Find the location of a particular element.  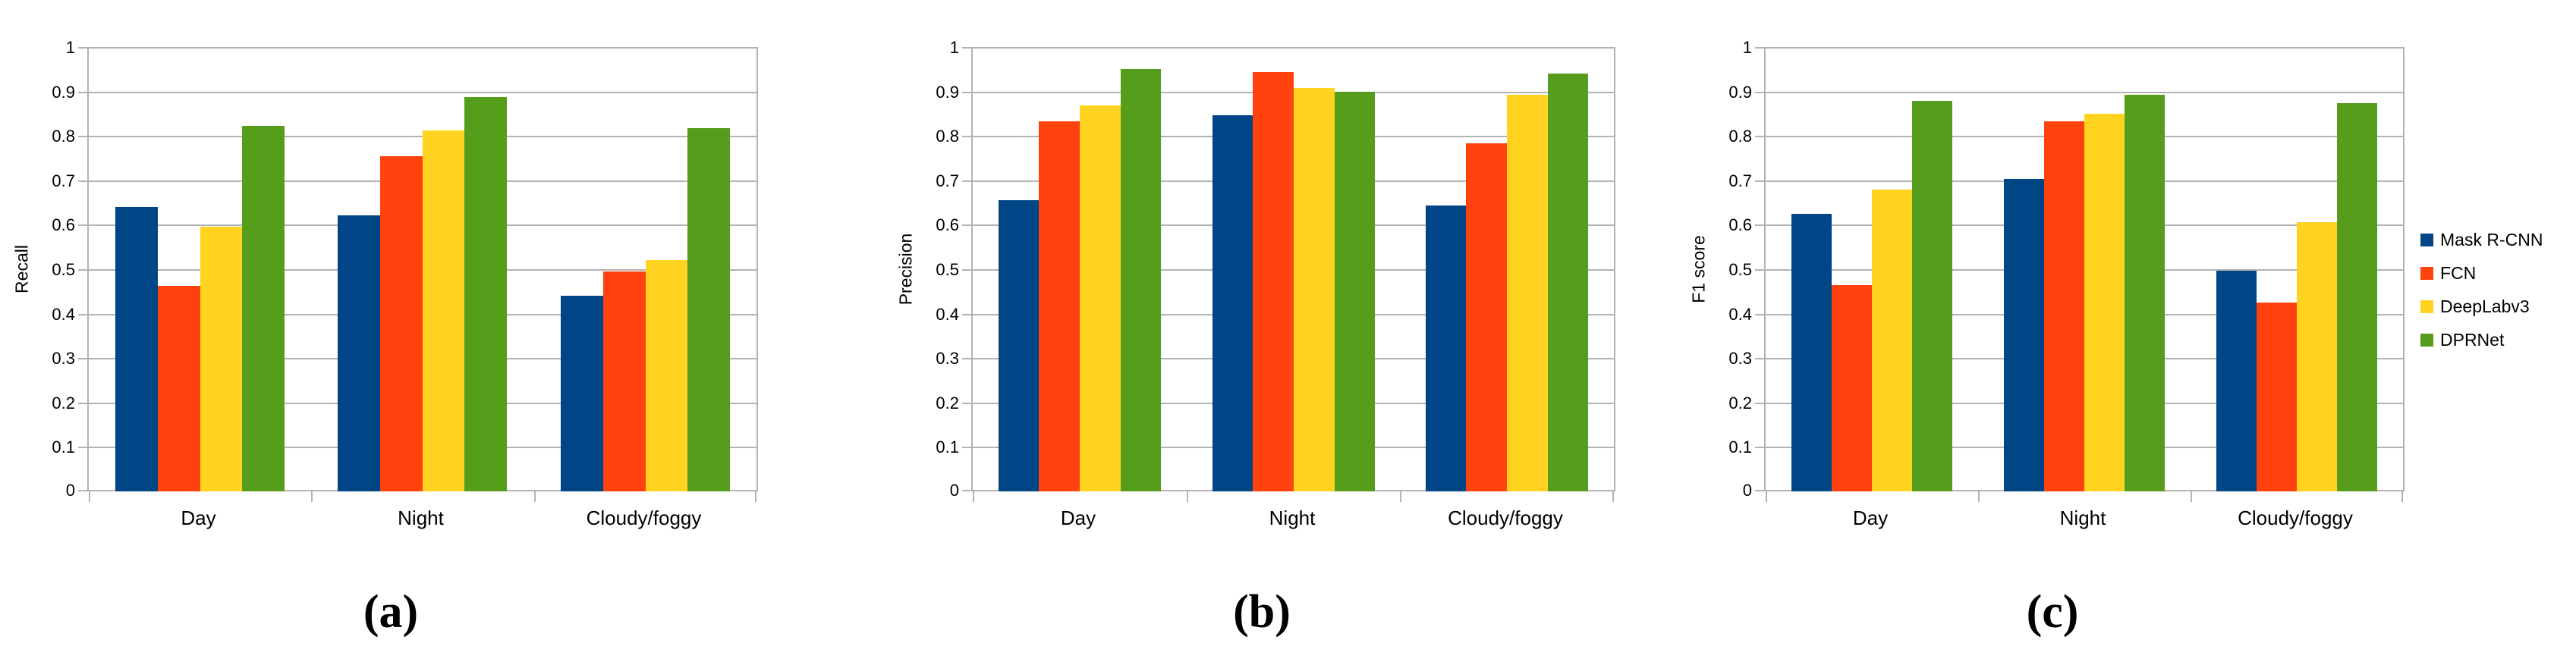

bar-deeplabv3-cloudy-foggy is located at coordinates (666, 375).